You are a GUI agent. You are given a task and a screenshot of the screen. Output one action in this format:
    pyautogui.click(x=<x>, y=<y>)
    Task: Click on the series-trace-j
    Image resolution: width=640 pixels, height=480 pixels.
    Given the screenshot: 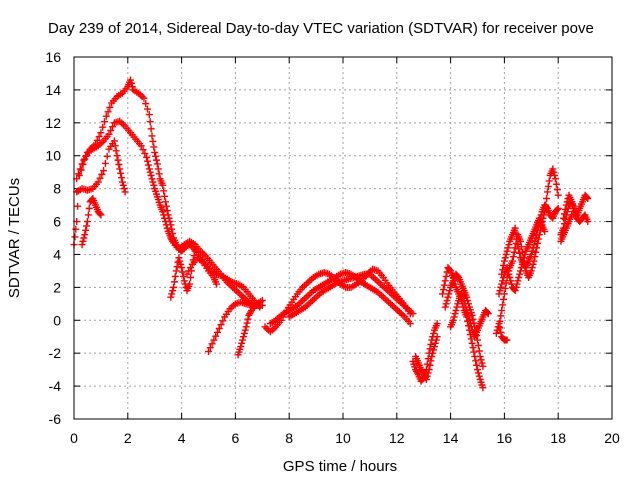 What is the action you would take?
    pyautogui.click(x=340, y=298)
    